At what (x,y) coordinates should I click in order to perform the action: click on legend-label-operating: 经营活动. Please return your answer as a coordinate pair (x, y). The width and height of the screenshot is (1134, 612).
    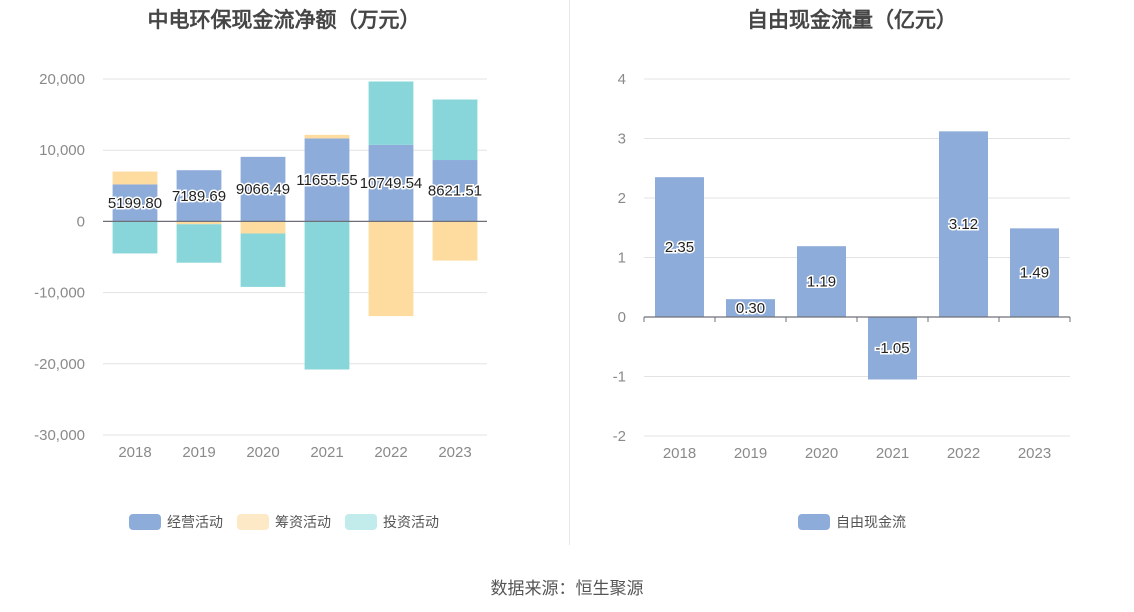
    Looking at the image, I should click on (195, 522).